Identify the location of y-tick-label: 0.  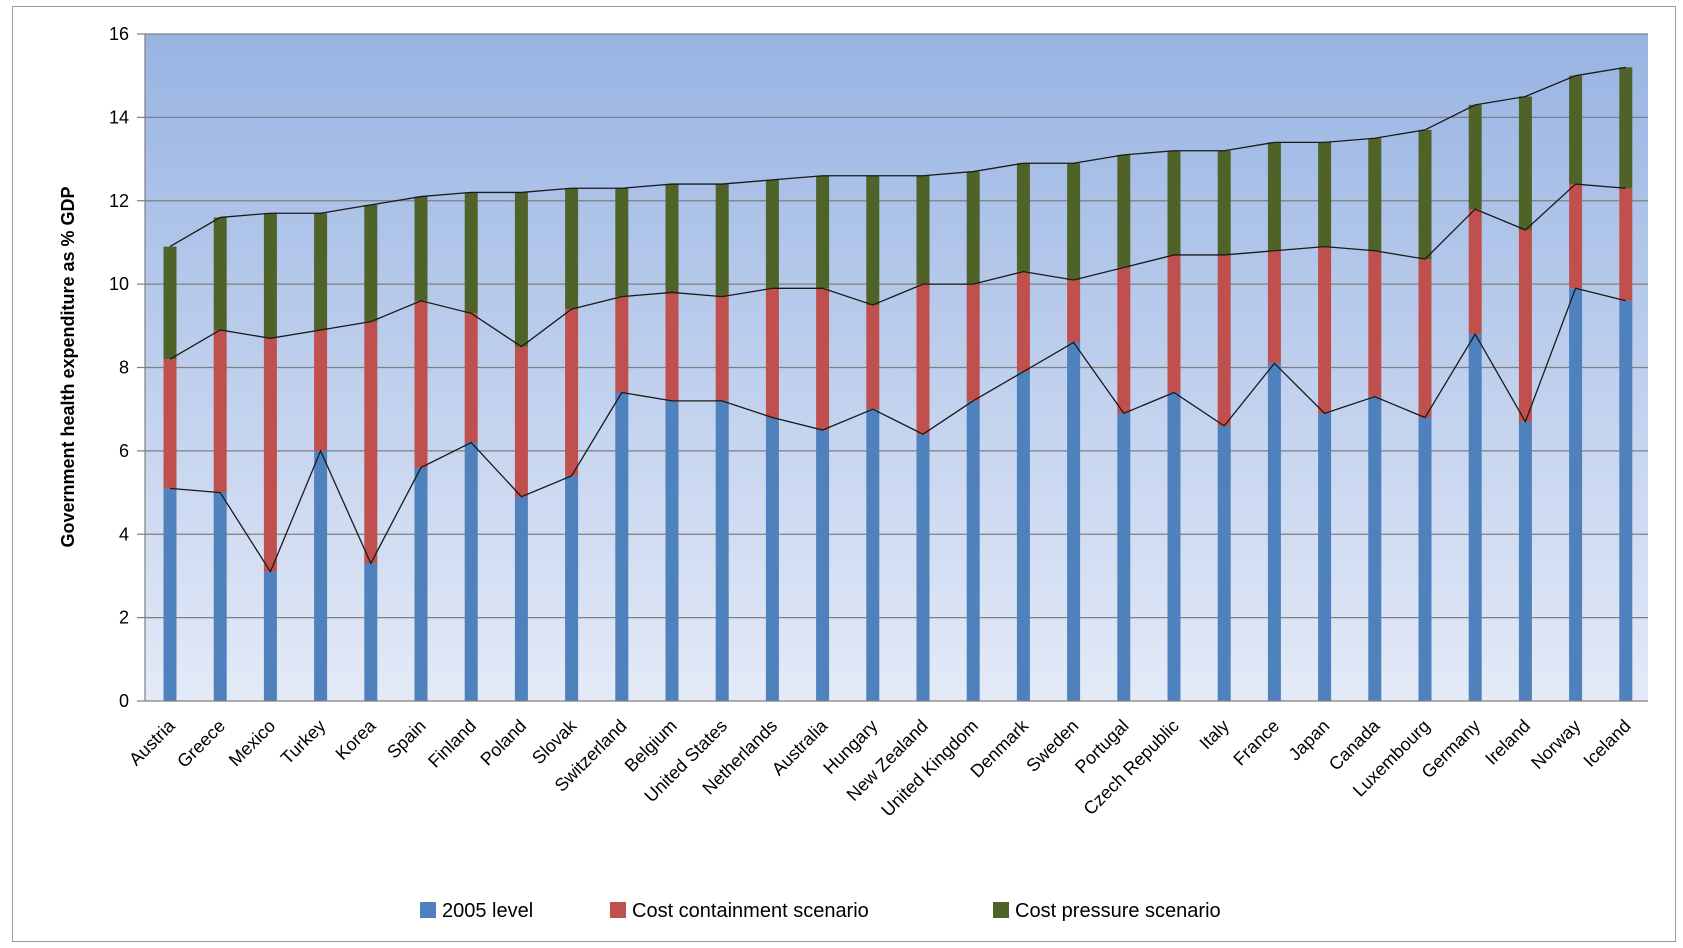
(124, 701).